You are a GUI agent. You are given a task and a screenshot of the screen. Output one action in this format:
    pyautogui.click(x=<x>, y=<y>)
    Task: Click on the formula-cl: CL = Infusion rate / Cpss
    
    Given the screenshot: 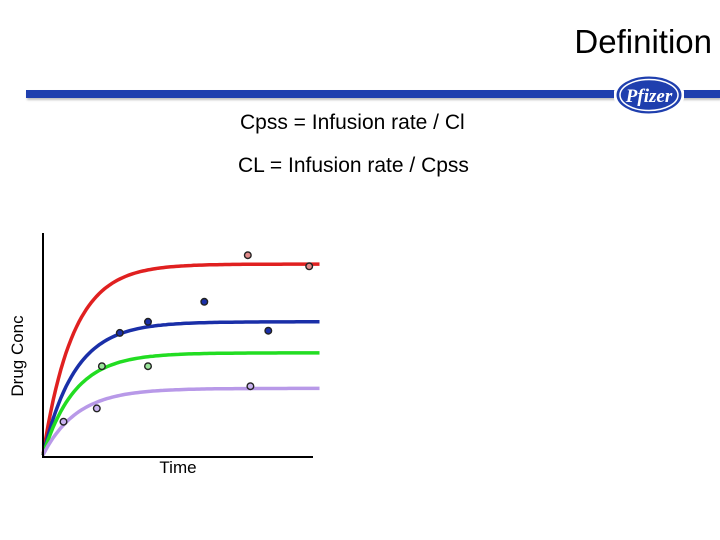 What is the action you would take?
    pyautogui.click(x=353, y=165)
    